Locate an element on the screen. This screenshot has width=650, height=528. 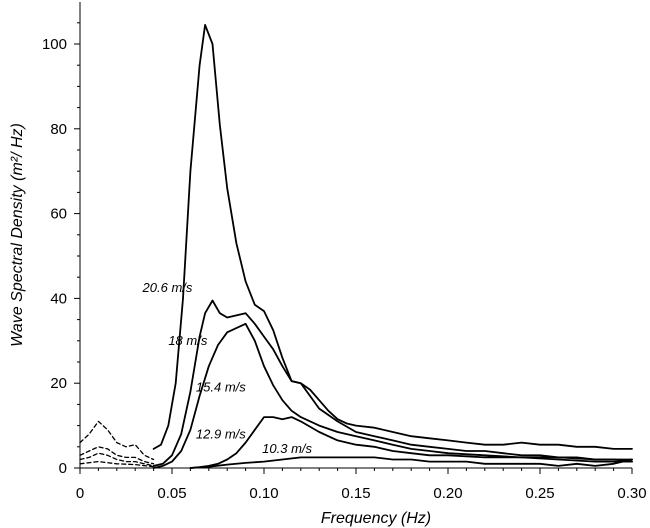
series-annotations: 20.6 m/s 18 m/s 15.4 m/s 12.9 m/s 10.3 m/s is located at coordinates (227, 368).